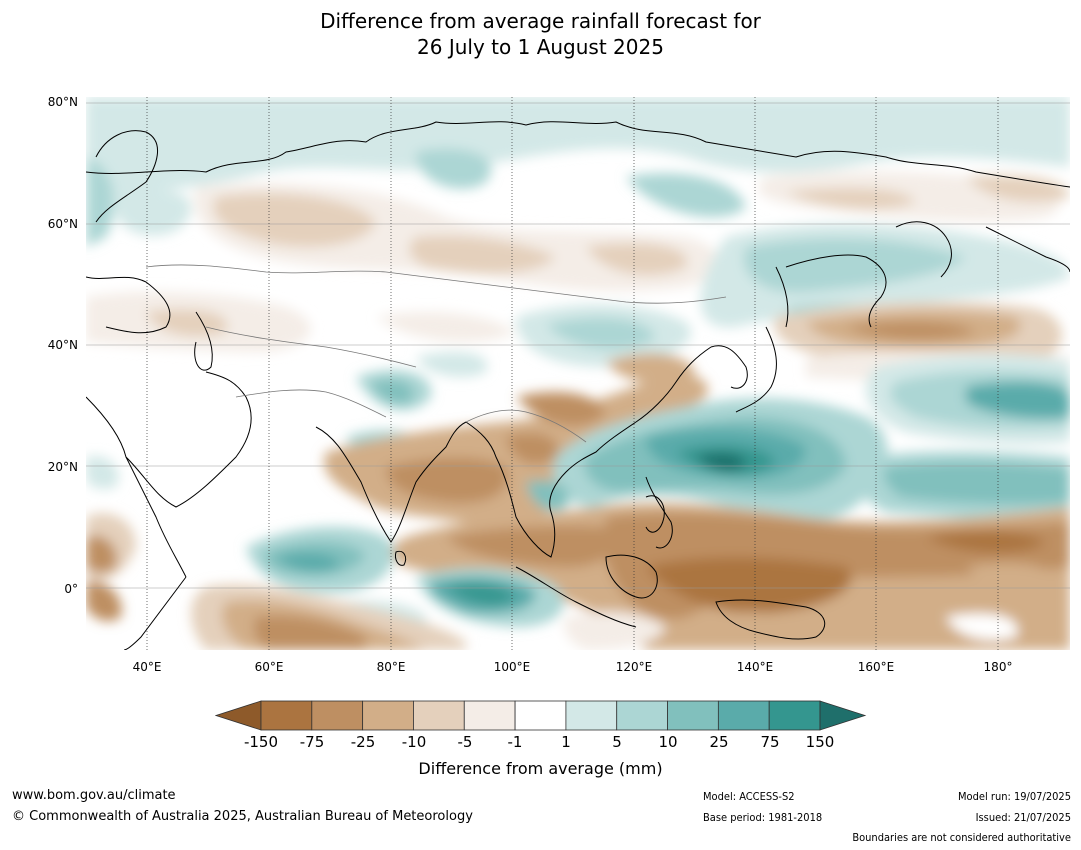 This screenshot has width=1081, height=850. I want to click on colorbar-tick-m150: -150, so click(261, 742).